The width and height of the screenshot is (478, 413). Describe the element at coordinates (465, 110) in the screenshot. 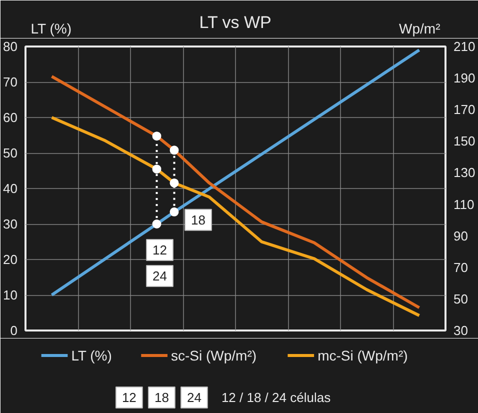

I see `y2-tick-label: 170` at that location.